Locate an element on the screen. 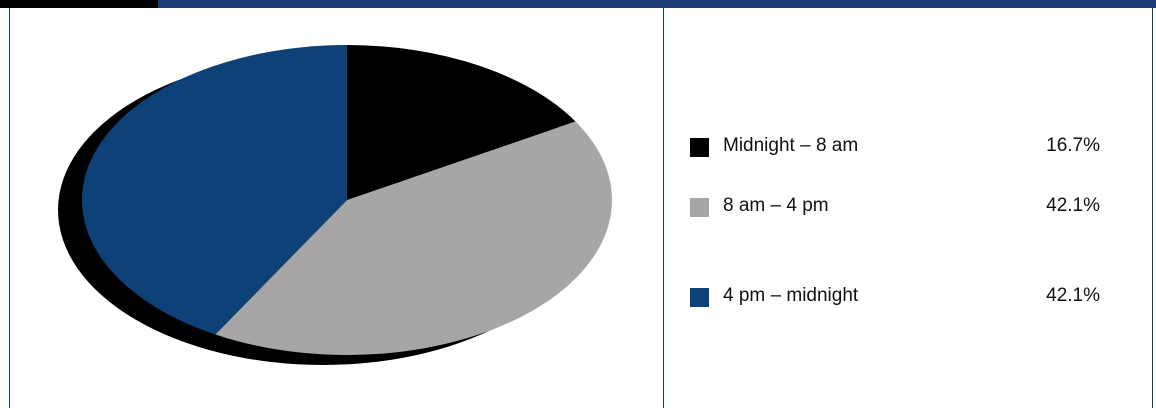 The height and width of the screenshot is (408, 1156). legend-item-8am-4pm: 8 am – 4 pm 42.1% is located at coordinates (905, 207).